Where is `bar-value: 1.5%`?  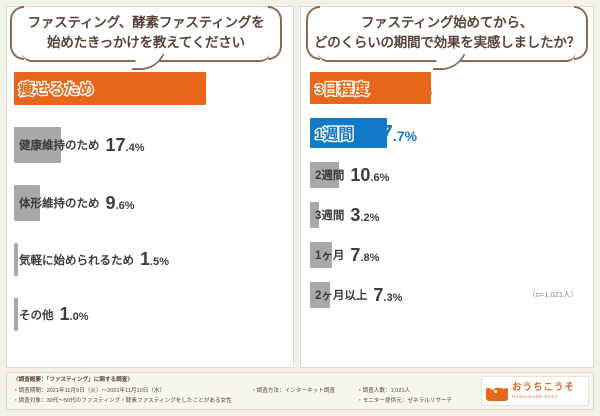
bar-value: 1.5% is located at coordinates (154, 259).